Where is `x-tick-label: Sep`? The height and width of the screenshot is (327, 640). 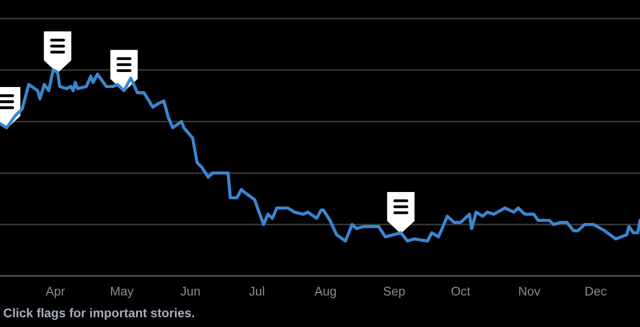 x-tick-label: Sep is located at coordinates (394, 292).